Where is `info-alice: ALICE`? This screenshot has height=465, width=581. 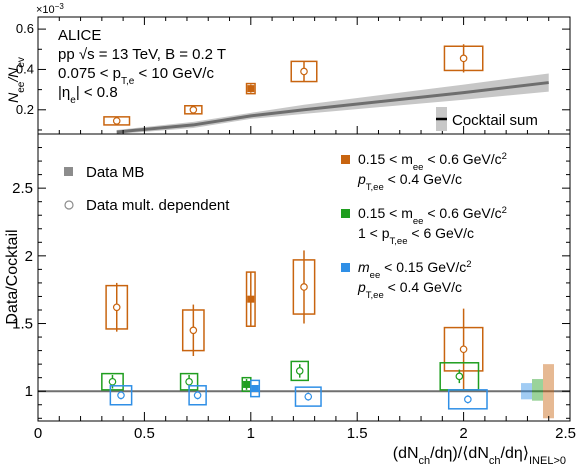 info-alice: ALICE is located at coordinates (79, 35).